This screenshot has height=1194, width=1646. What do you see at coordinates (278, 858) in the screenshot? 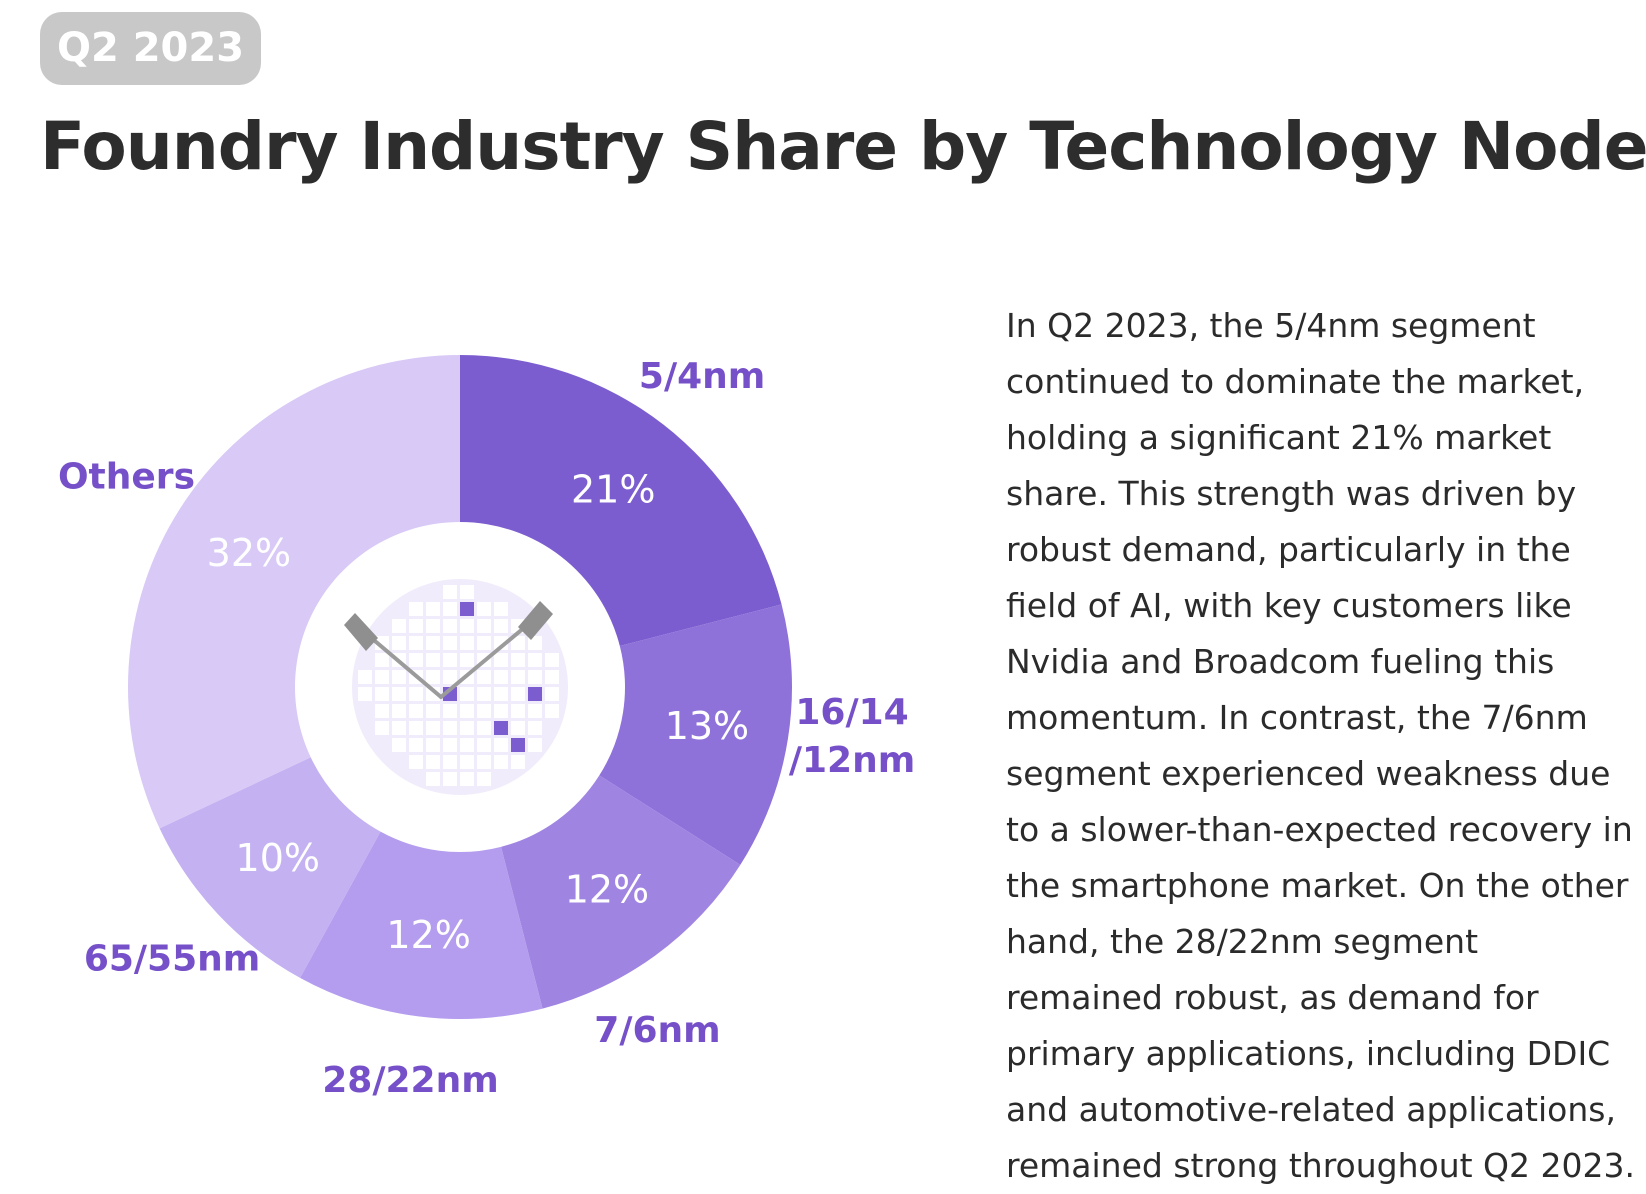
I see `value-label-65-55nm: 10%` at bounding box center [278, 858].